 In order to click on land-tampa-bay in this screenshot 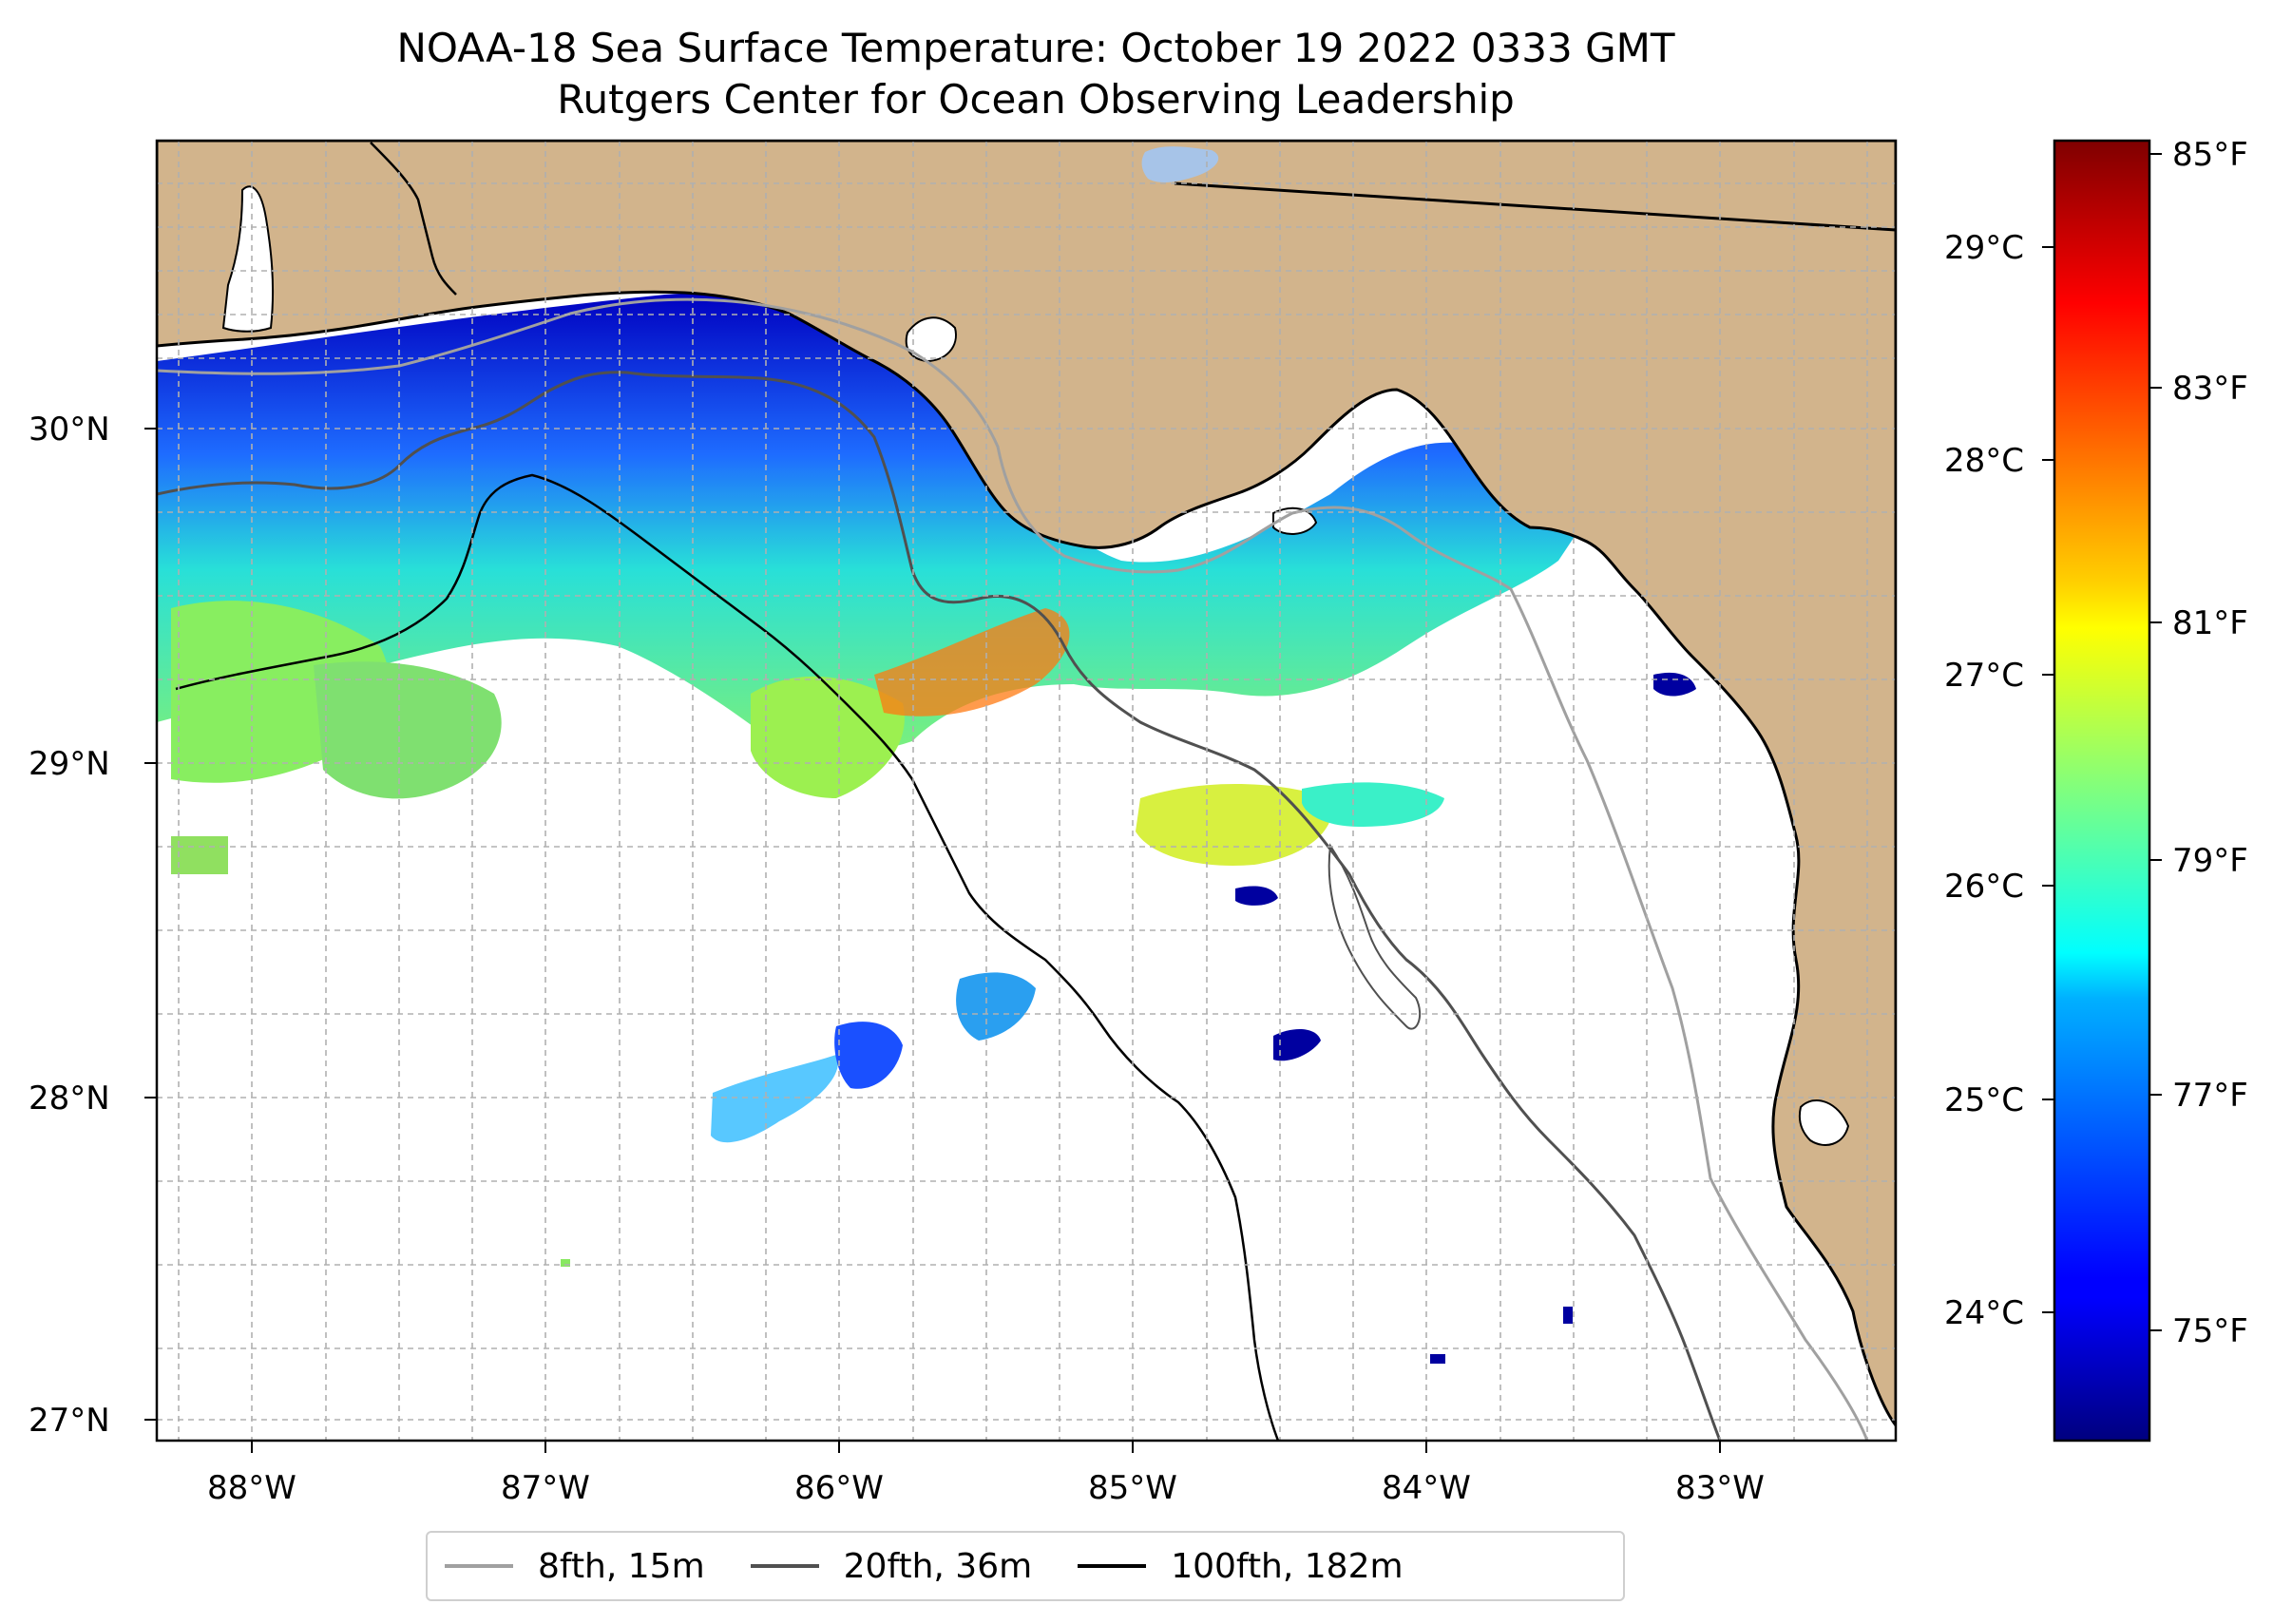, I will do `click(1824, 1122)`.